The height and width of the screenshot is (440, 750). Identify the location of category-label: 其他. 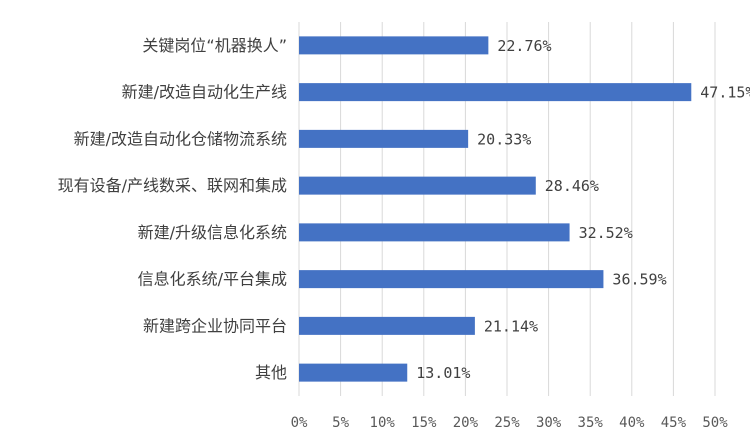
(271, 372).